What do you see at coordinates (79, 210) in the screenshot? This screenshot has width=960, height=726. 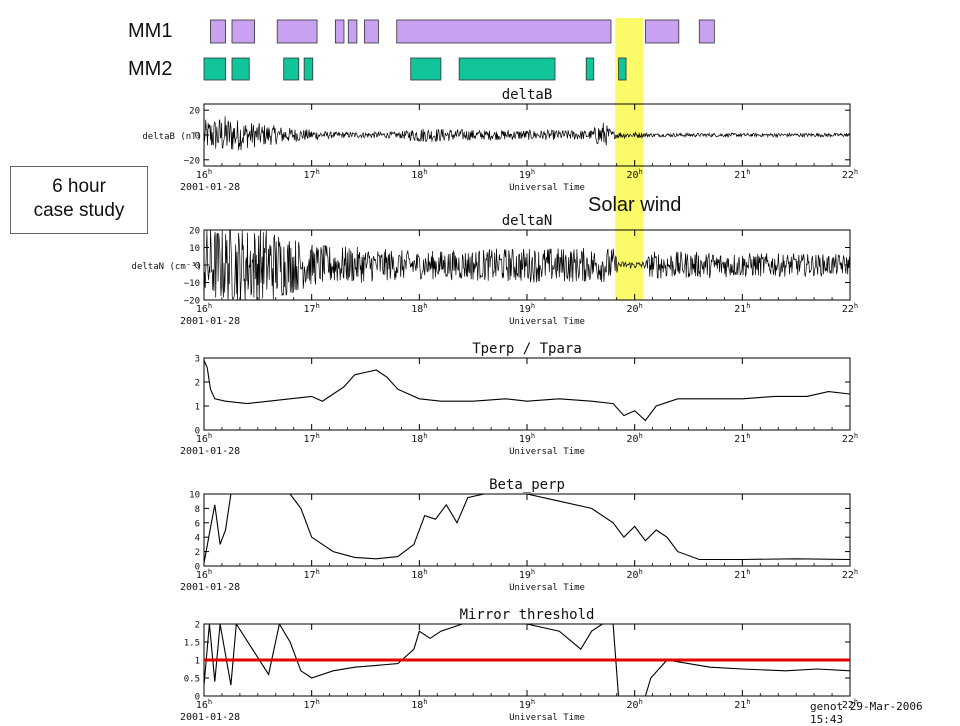 I see `callout-line-2: case study` at bounding box center [79, 210].